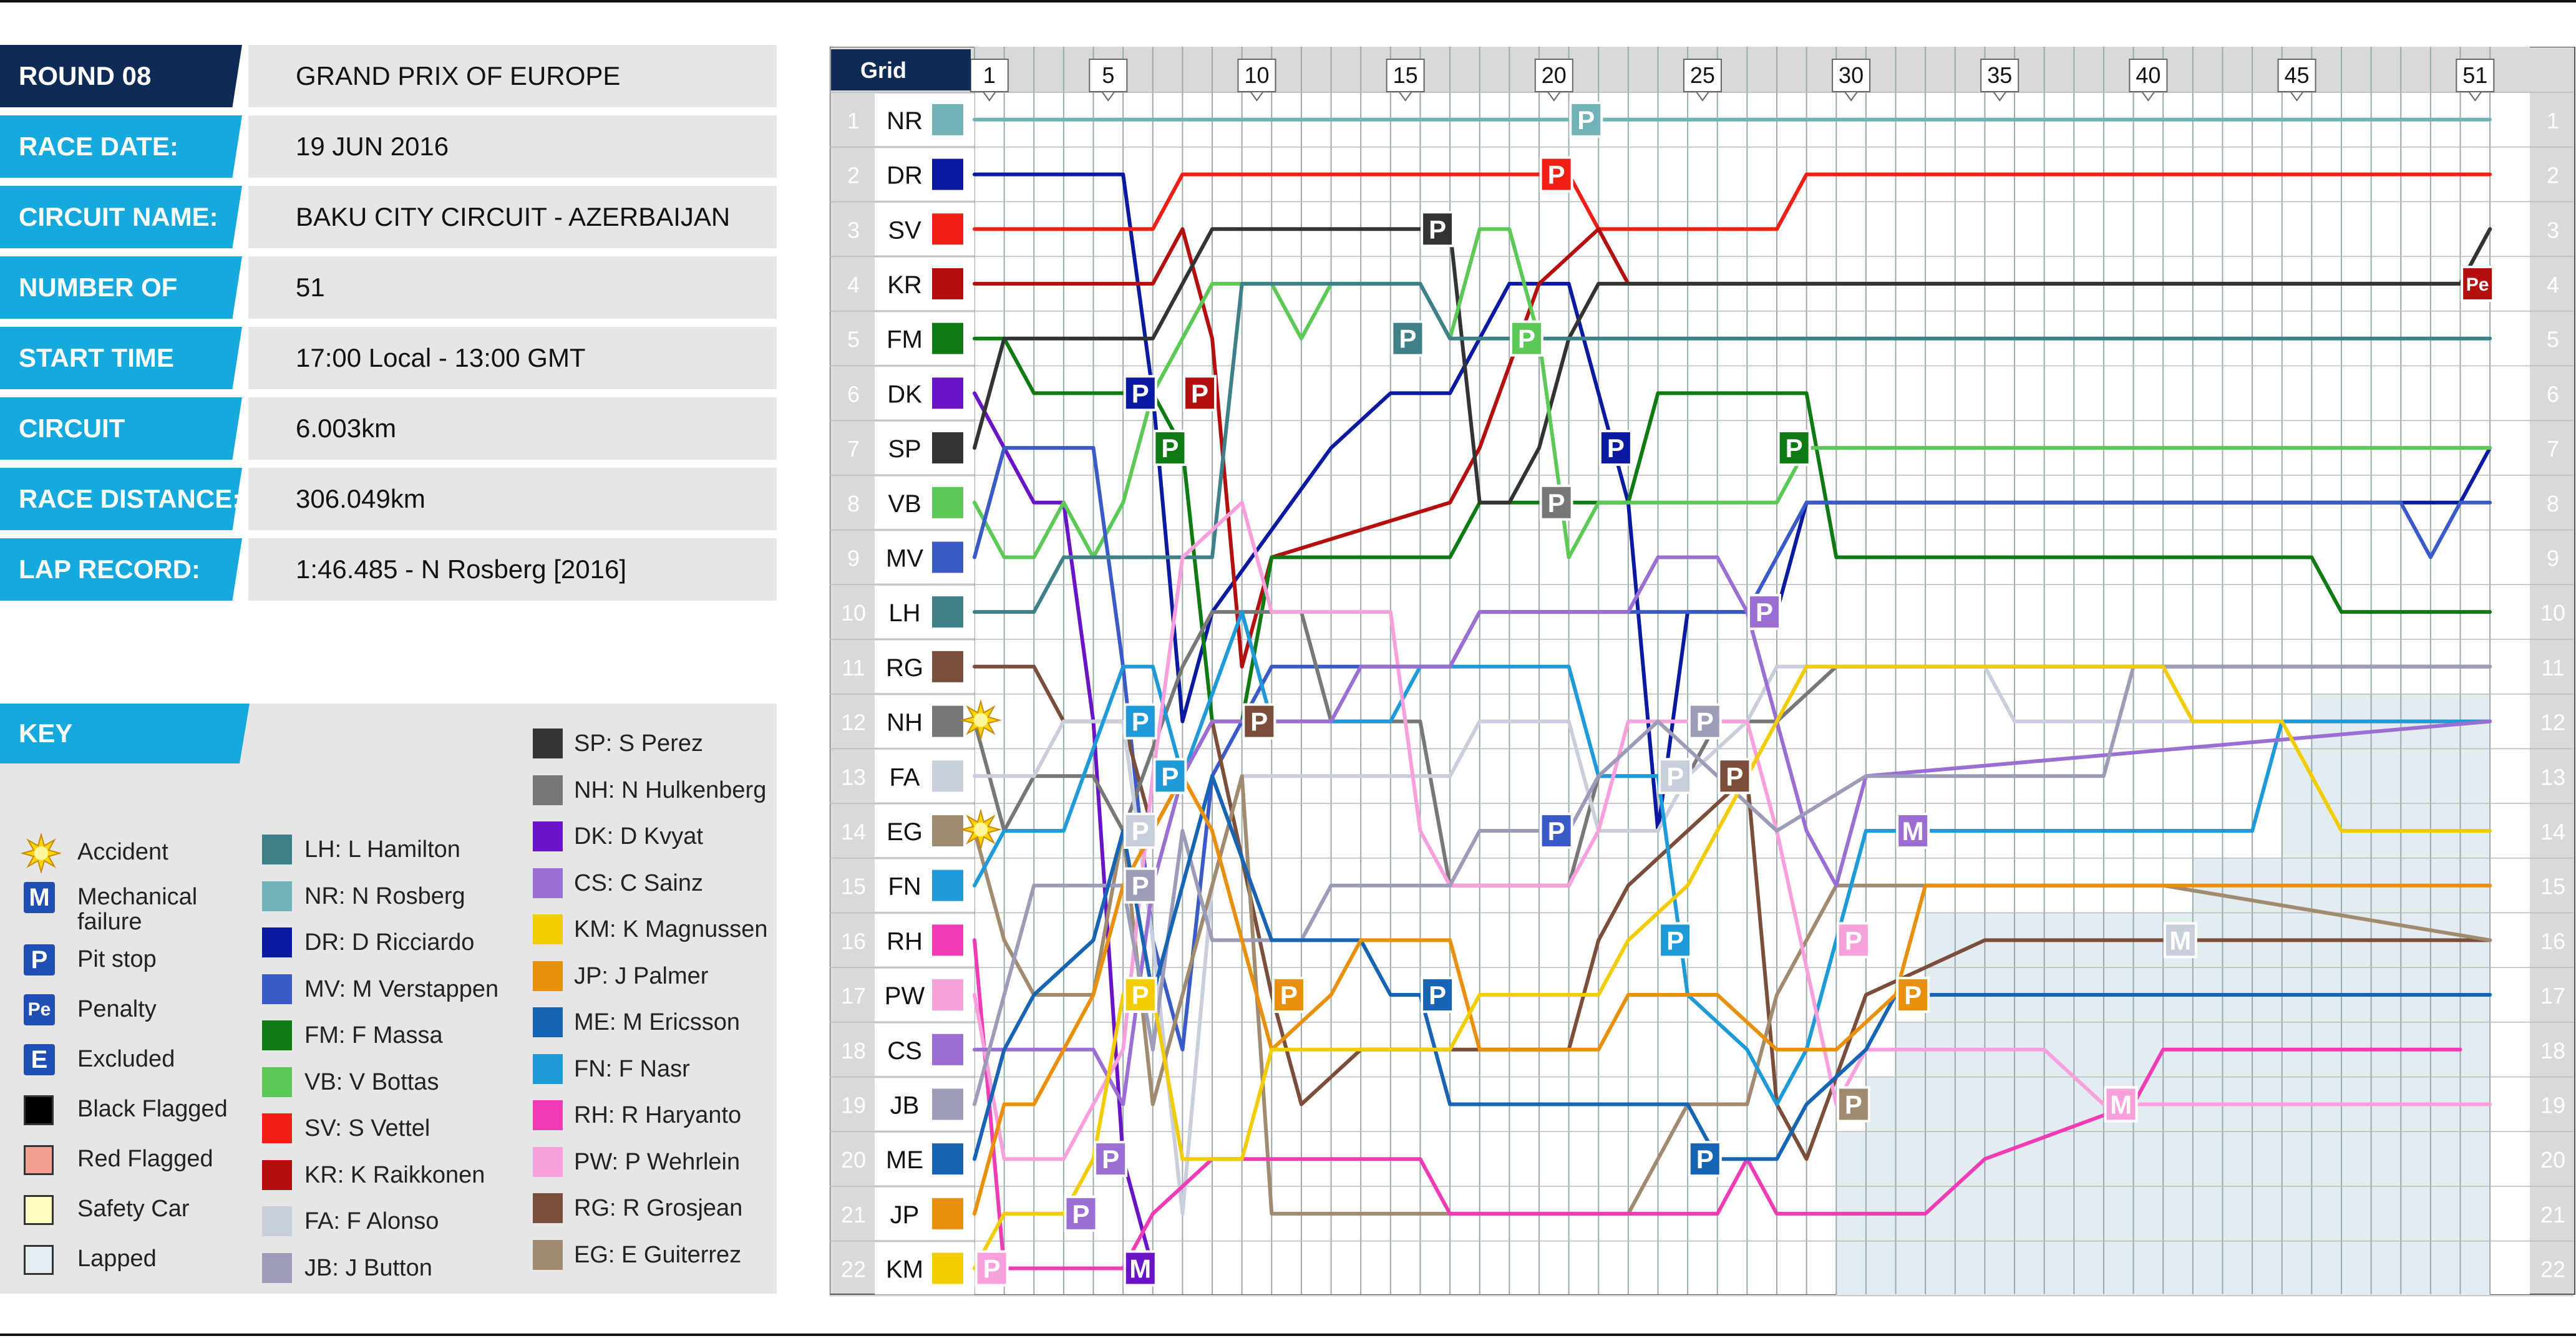 This screenshot has height=1341, width=2576. I want to click on grid-driver-code: FN, so click(905, 887).